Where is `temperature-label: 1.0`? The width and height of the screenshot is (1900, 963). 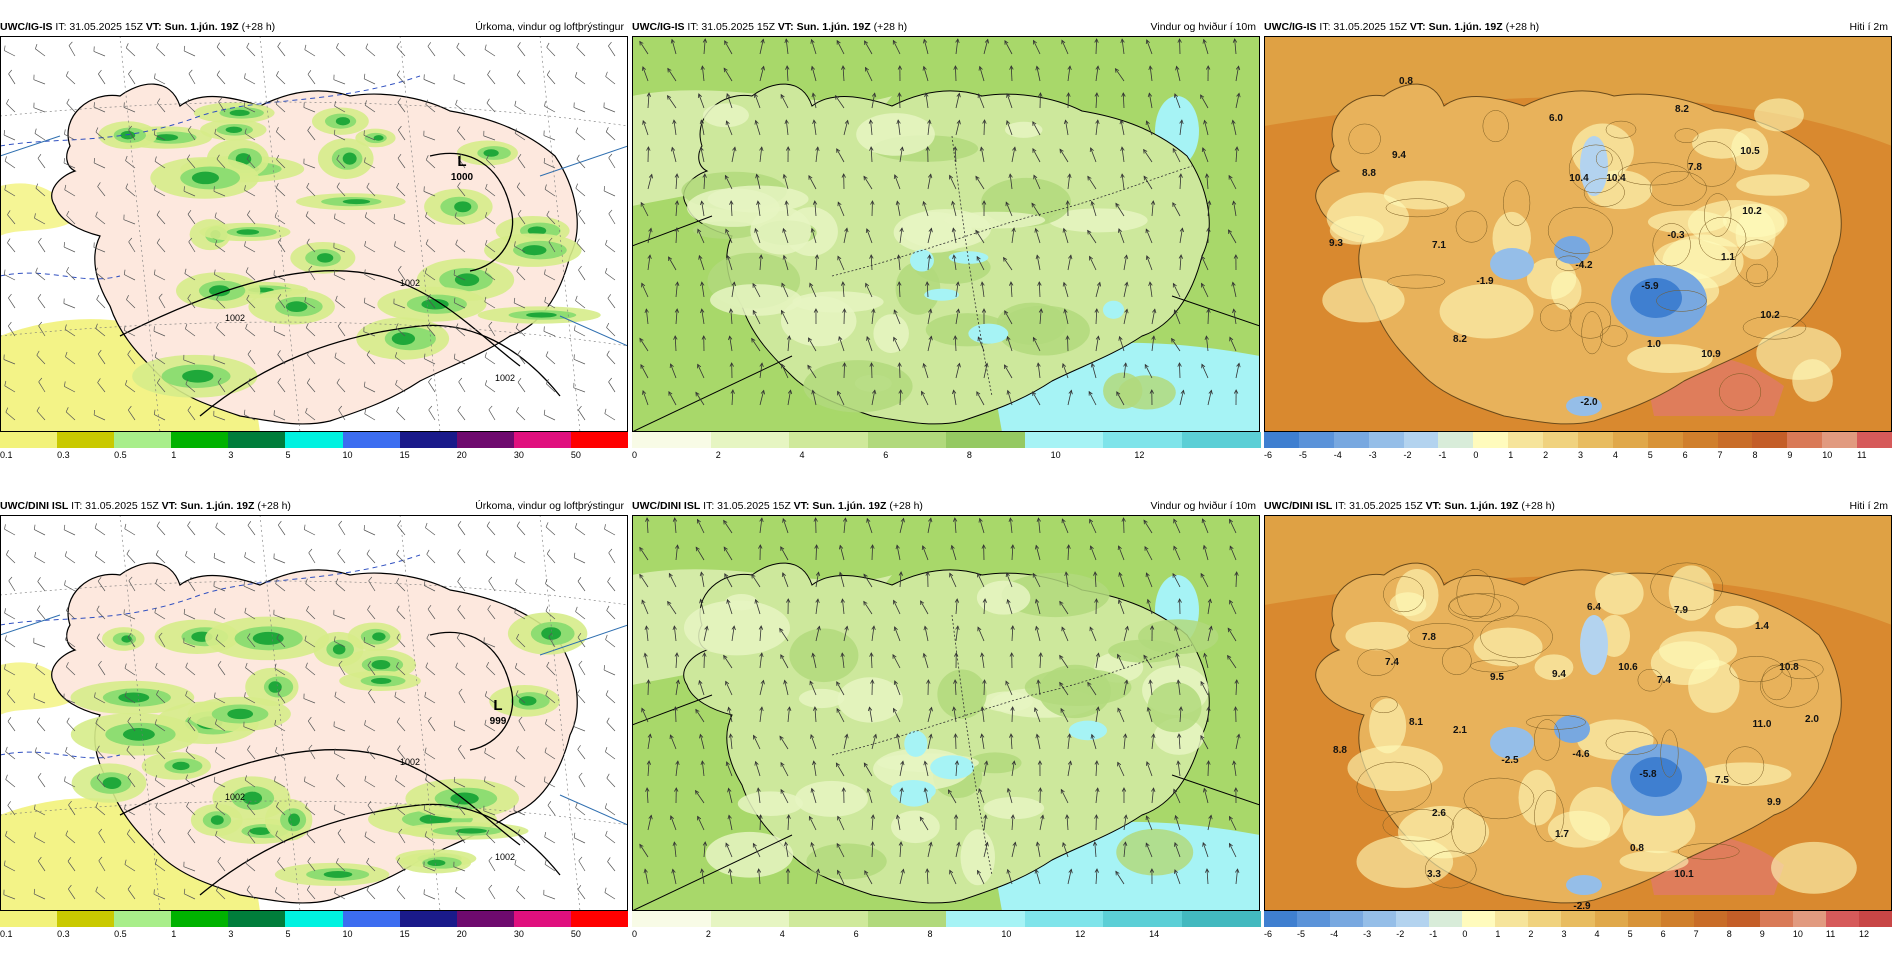
temperature-label: 1.0 is located at coordinates (1654, 344).